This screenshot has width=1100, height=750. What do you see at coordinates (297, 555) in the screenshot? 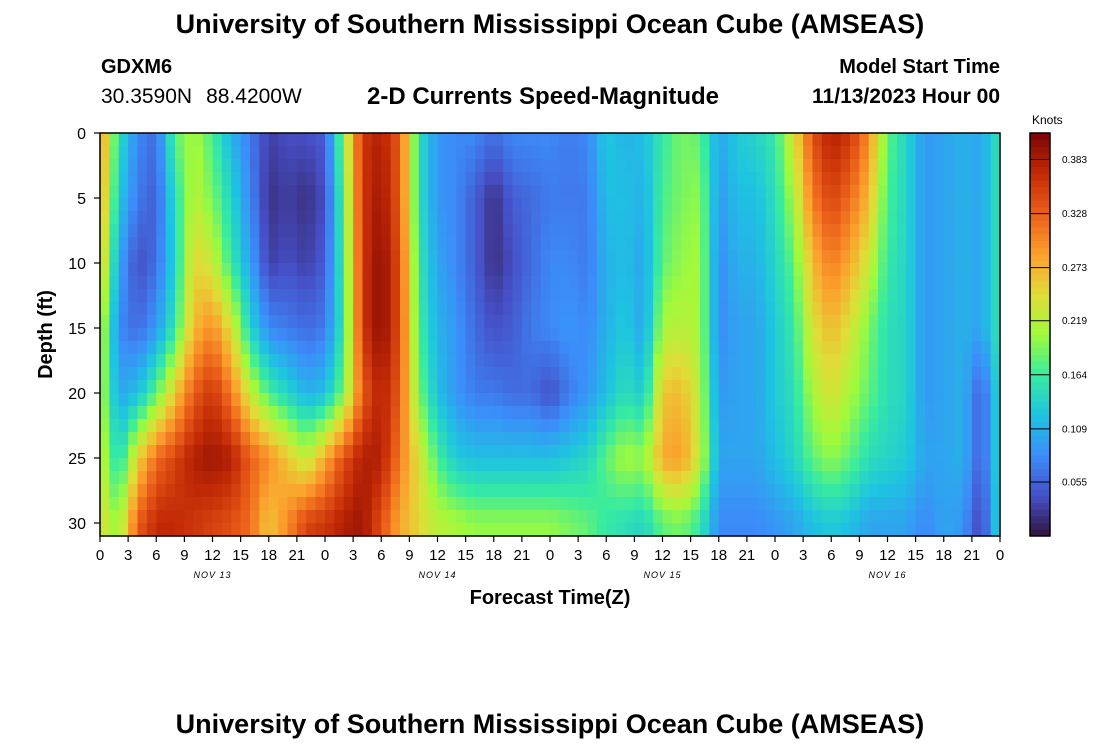
I see `x-tick-label: 21` at bounding box center [297, 555].